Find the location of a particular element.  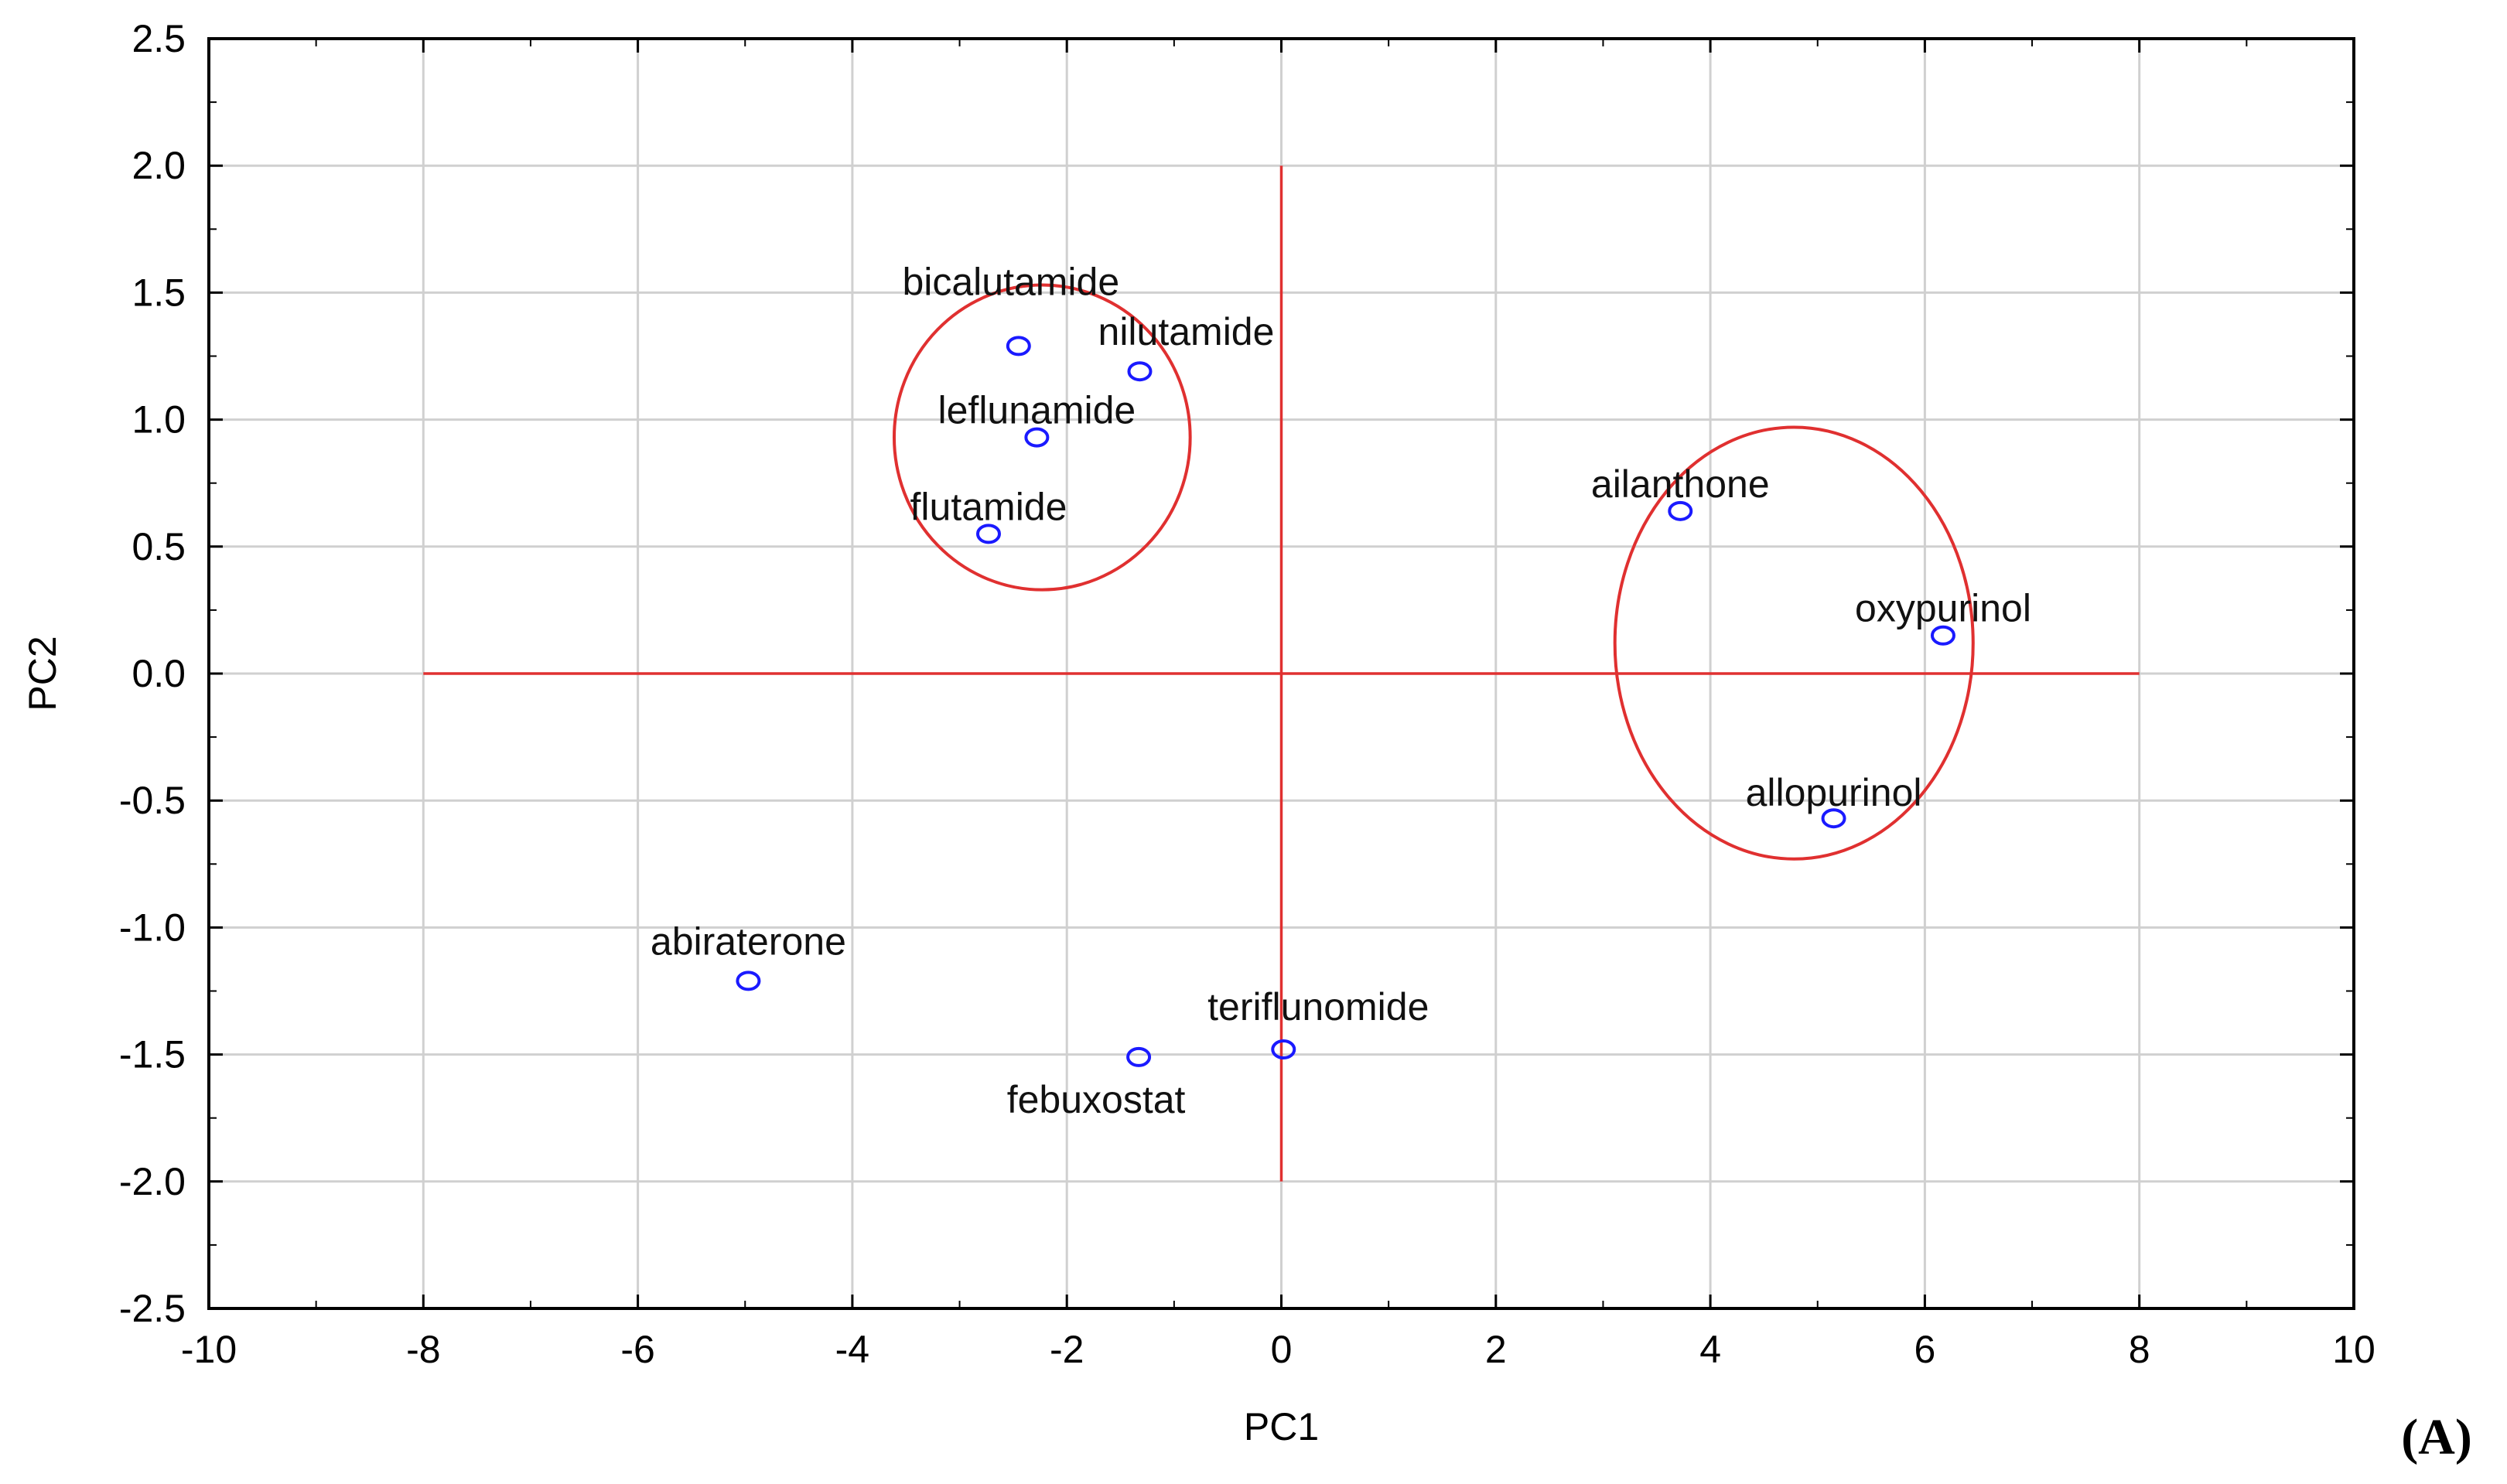

x-tick-label: -8 is located at coordinates (423, 1349).